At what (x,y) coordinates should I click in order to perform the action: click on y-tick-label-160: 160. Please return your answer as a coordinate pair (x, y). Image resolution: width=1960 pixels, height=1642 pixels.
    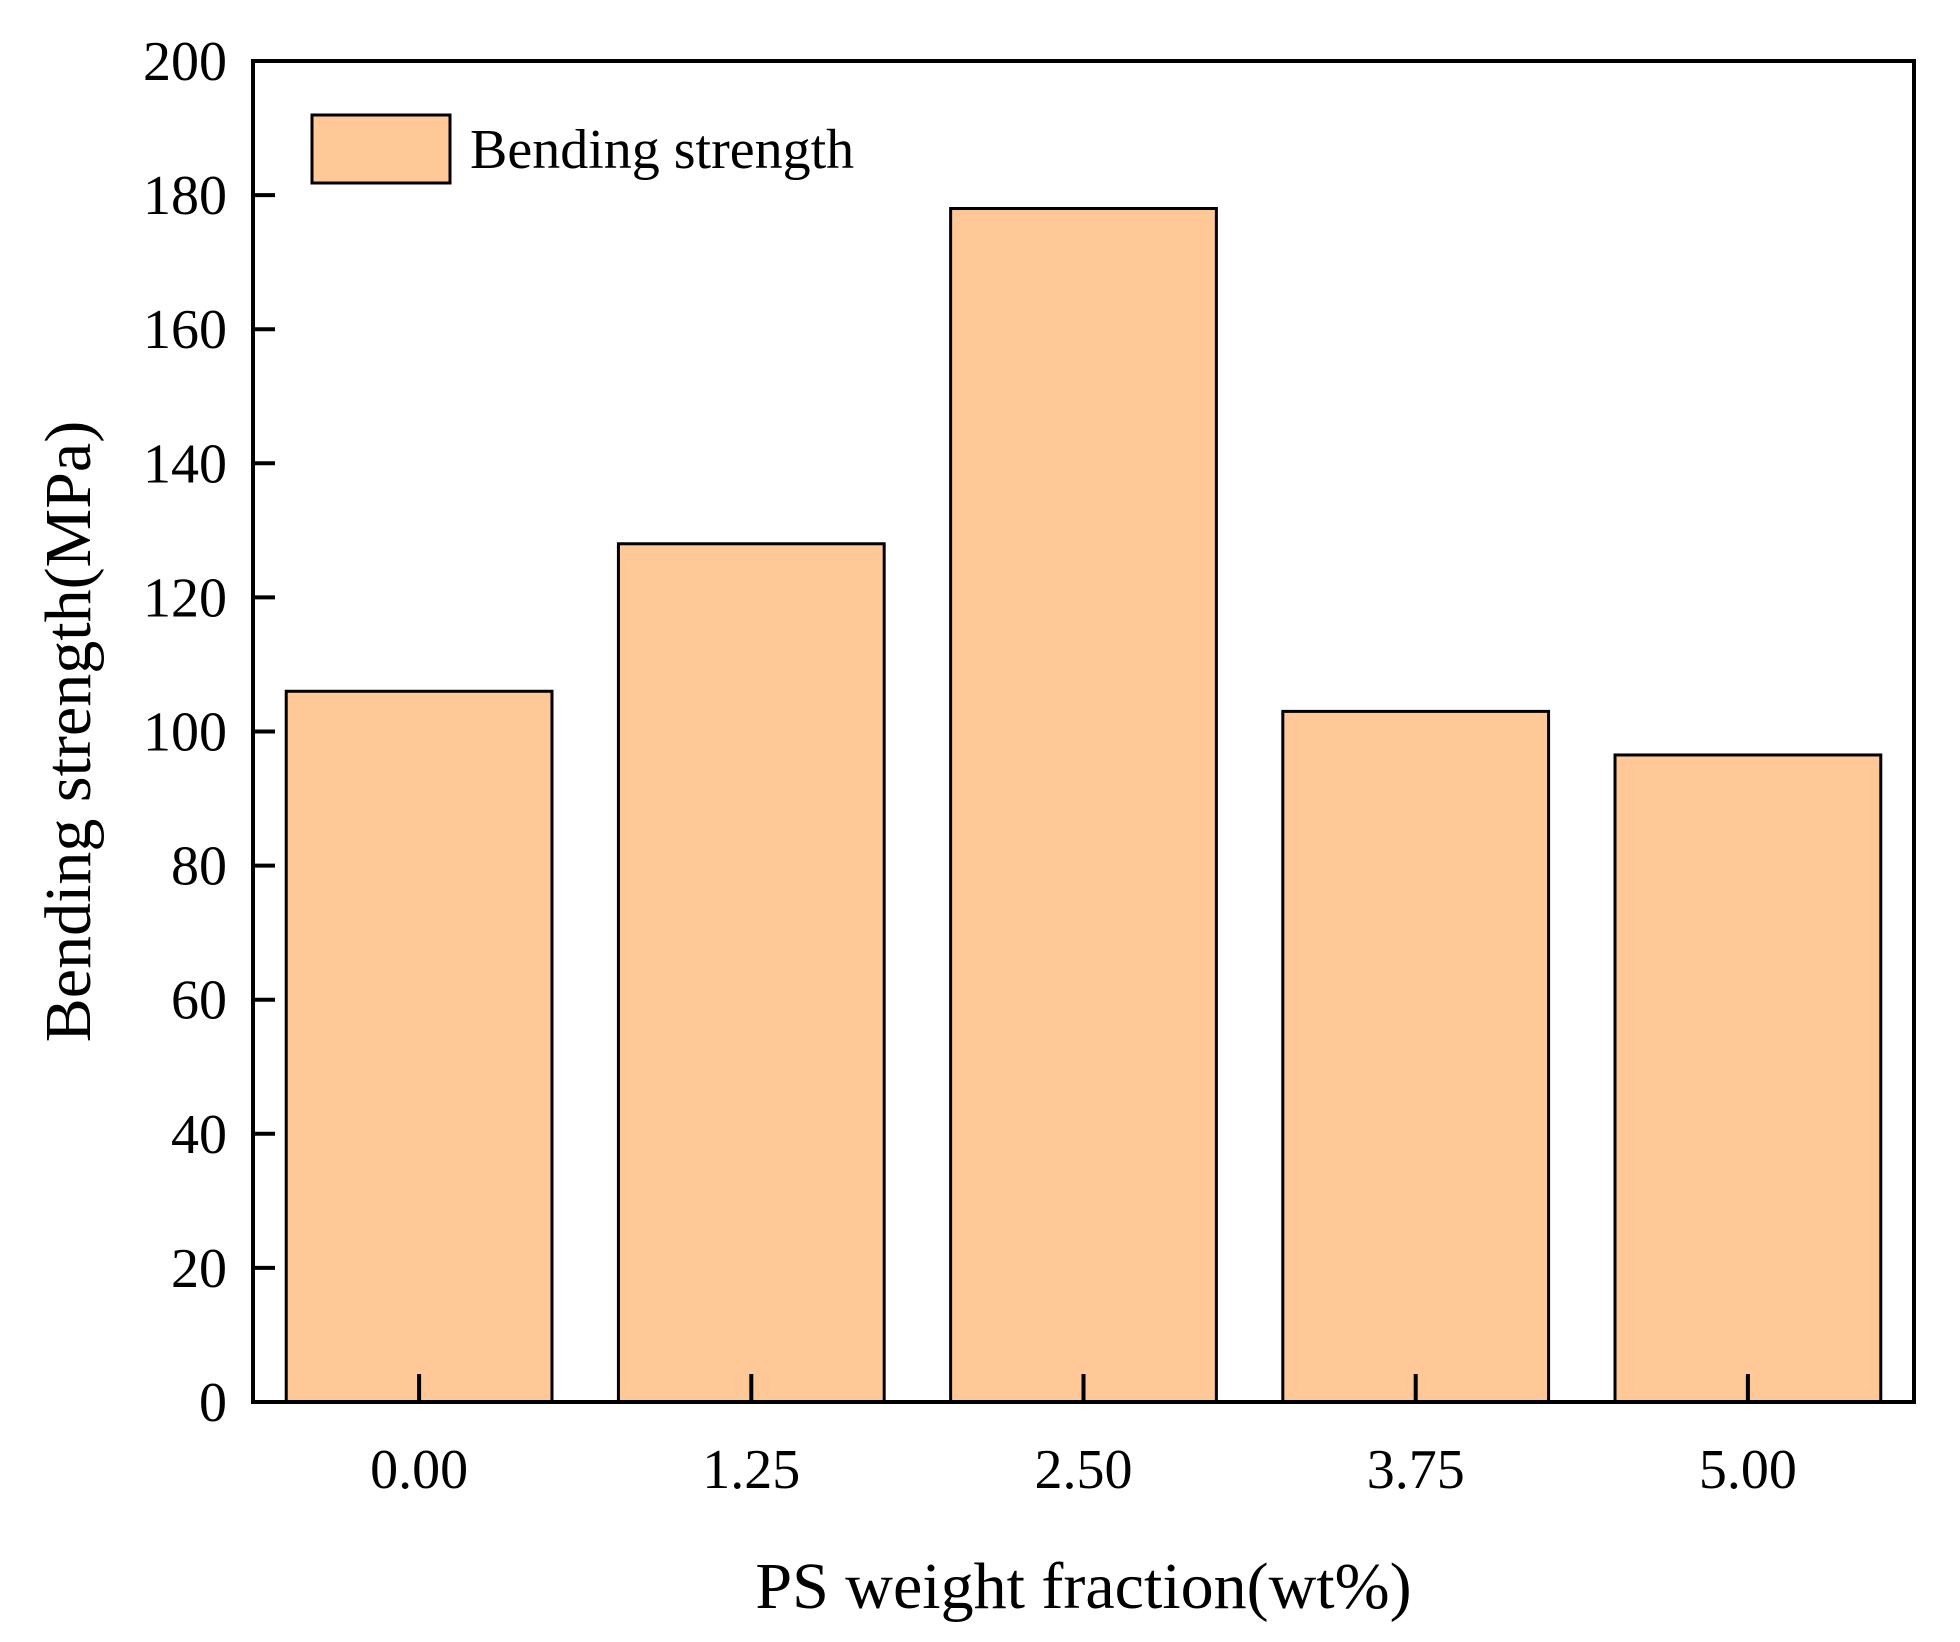
    Looking at the image, I should click on (185, 330).